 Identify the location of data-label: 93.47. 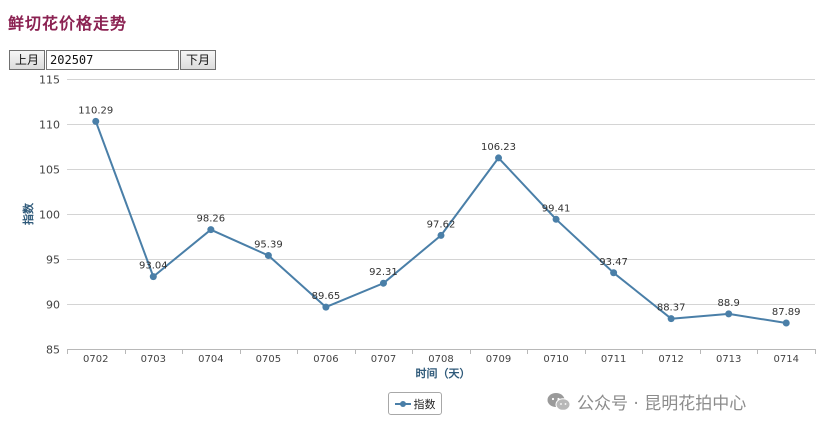
(613, 262).